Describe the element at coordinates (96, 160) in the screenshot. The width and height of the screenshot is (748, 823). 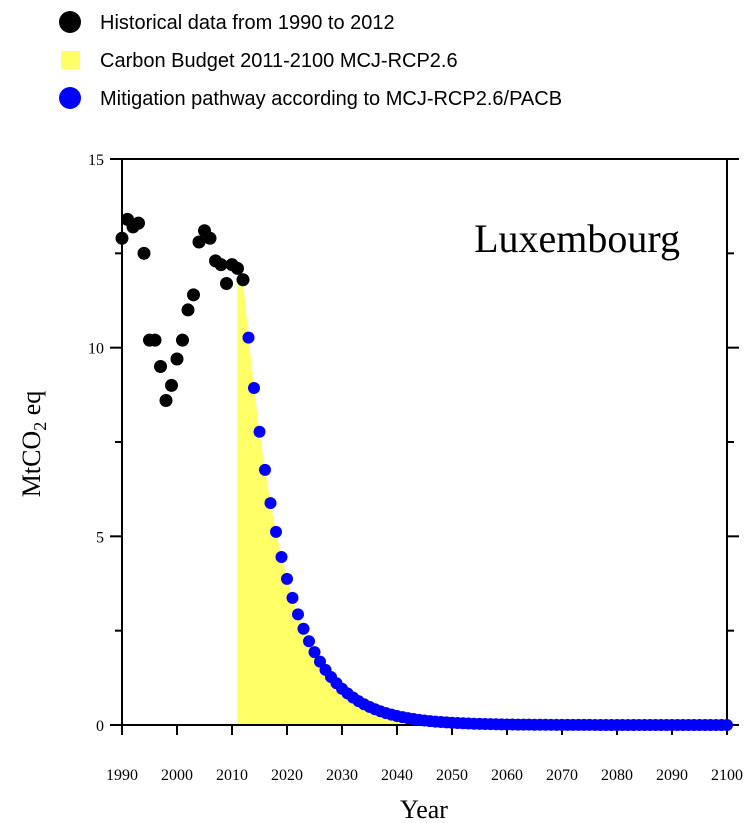
I see `y-tick-label: 15` at that location.